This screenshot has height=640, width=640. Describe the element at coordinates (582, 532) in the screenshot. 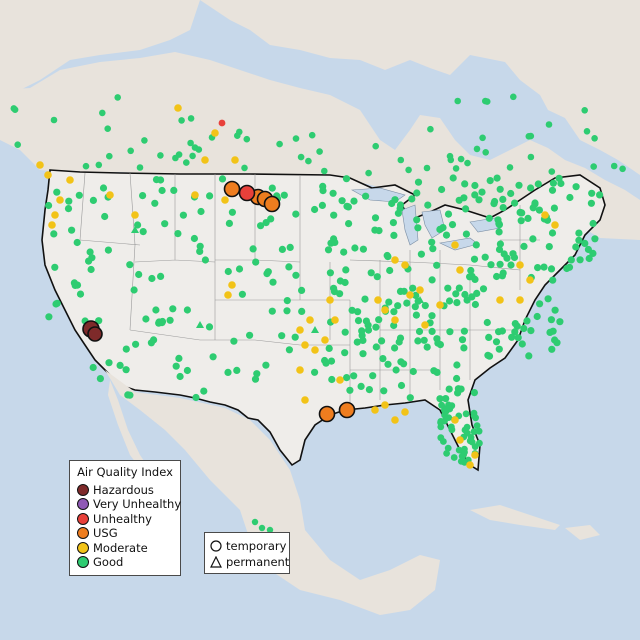

I see `hispaniola-land` at that location.